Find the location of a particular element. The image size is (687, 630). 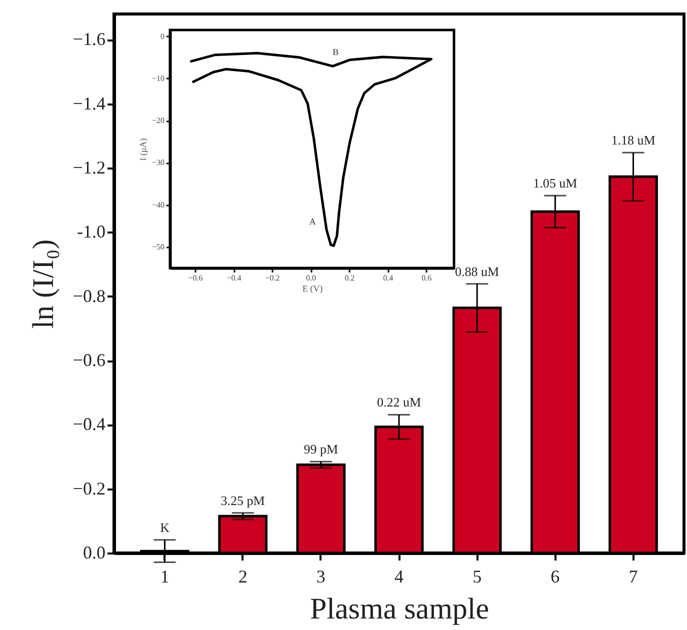

annotation: A is located at coordinates (312, 221).